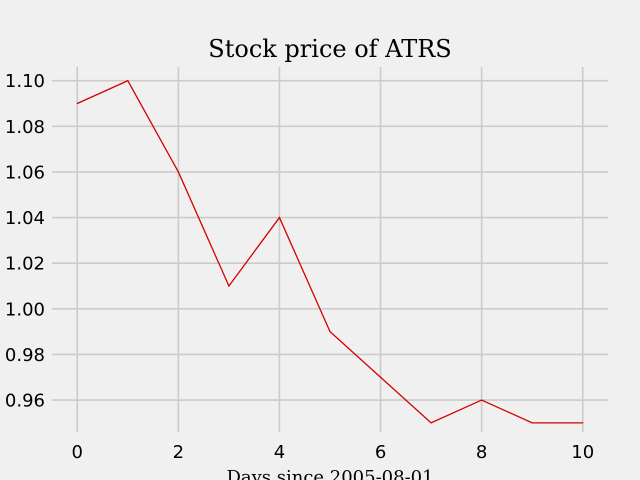  Describe the element at coordinates (25, 401) in the screenshot. I see `y-tick-label: 0.96` at that location.